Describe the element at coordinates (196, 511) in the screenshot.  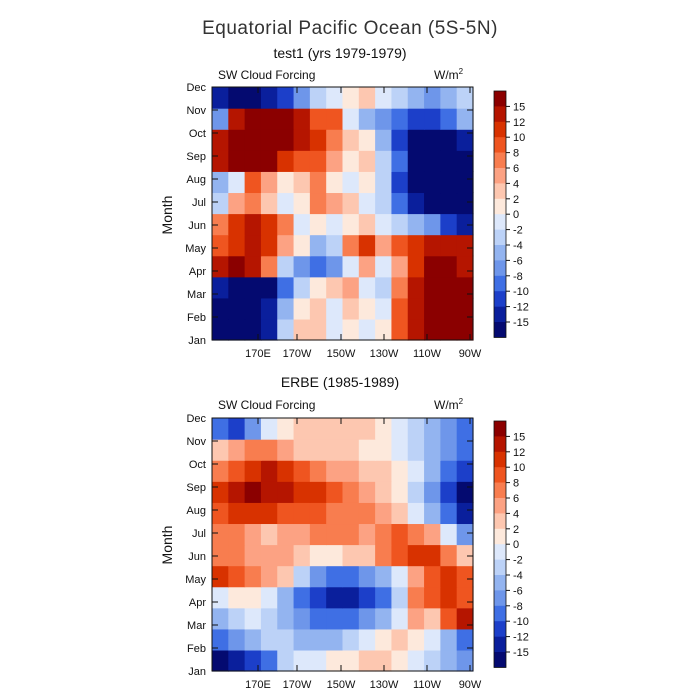
I see `y-tick-label: Aug` at that location.